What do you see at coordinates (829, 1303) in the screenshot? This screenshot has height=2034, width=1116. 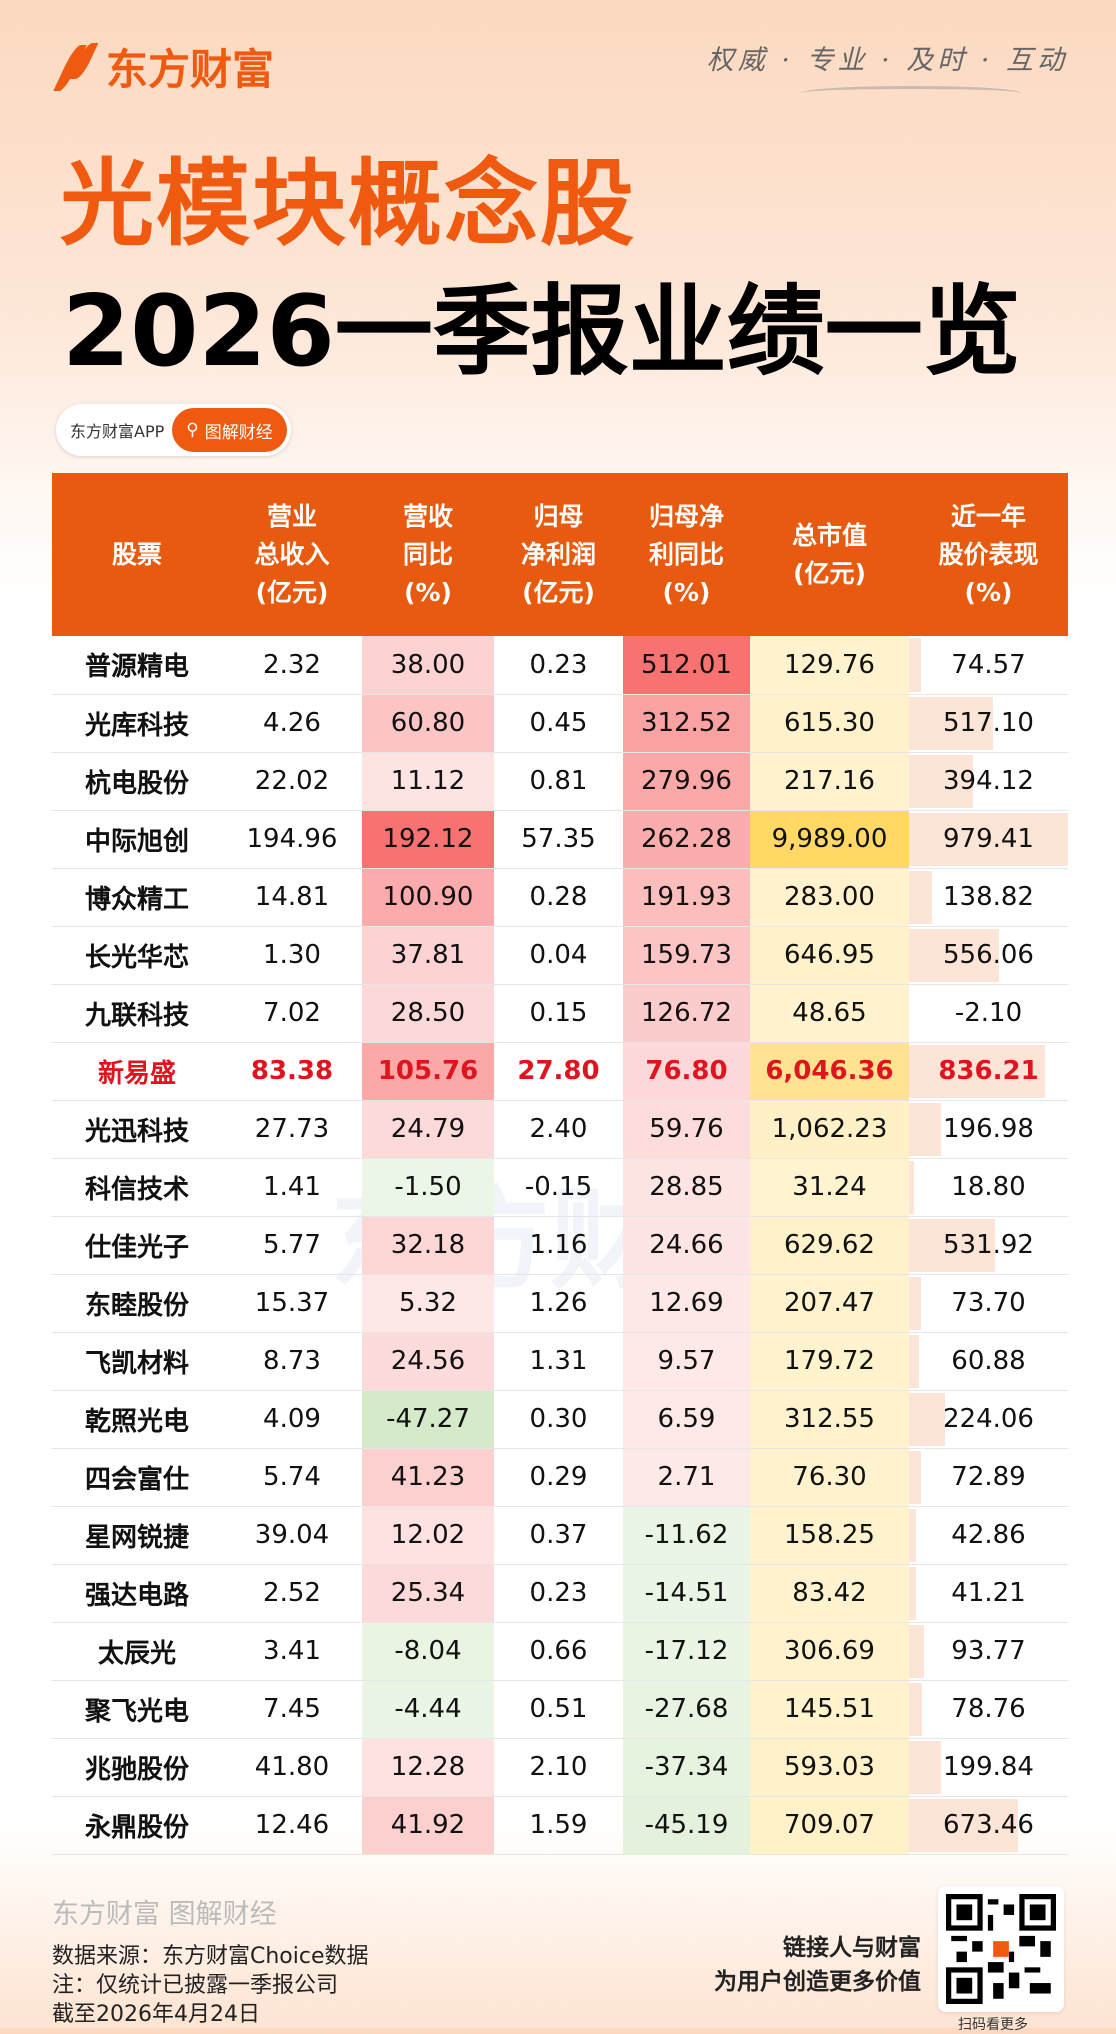 I see `table-cell: 207.47` at bounding box center [829, 1303].